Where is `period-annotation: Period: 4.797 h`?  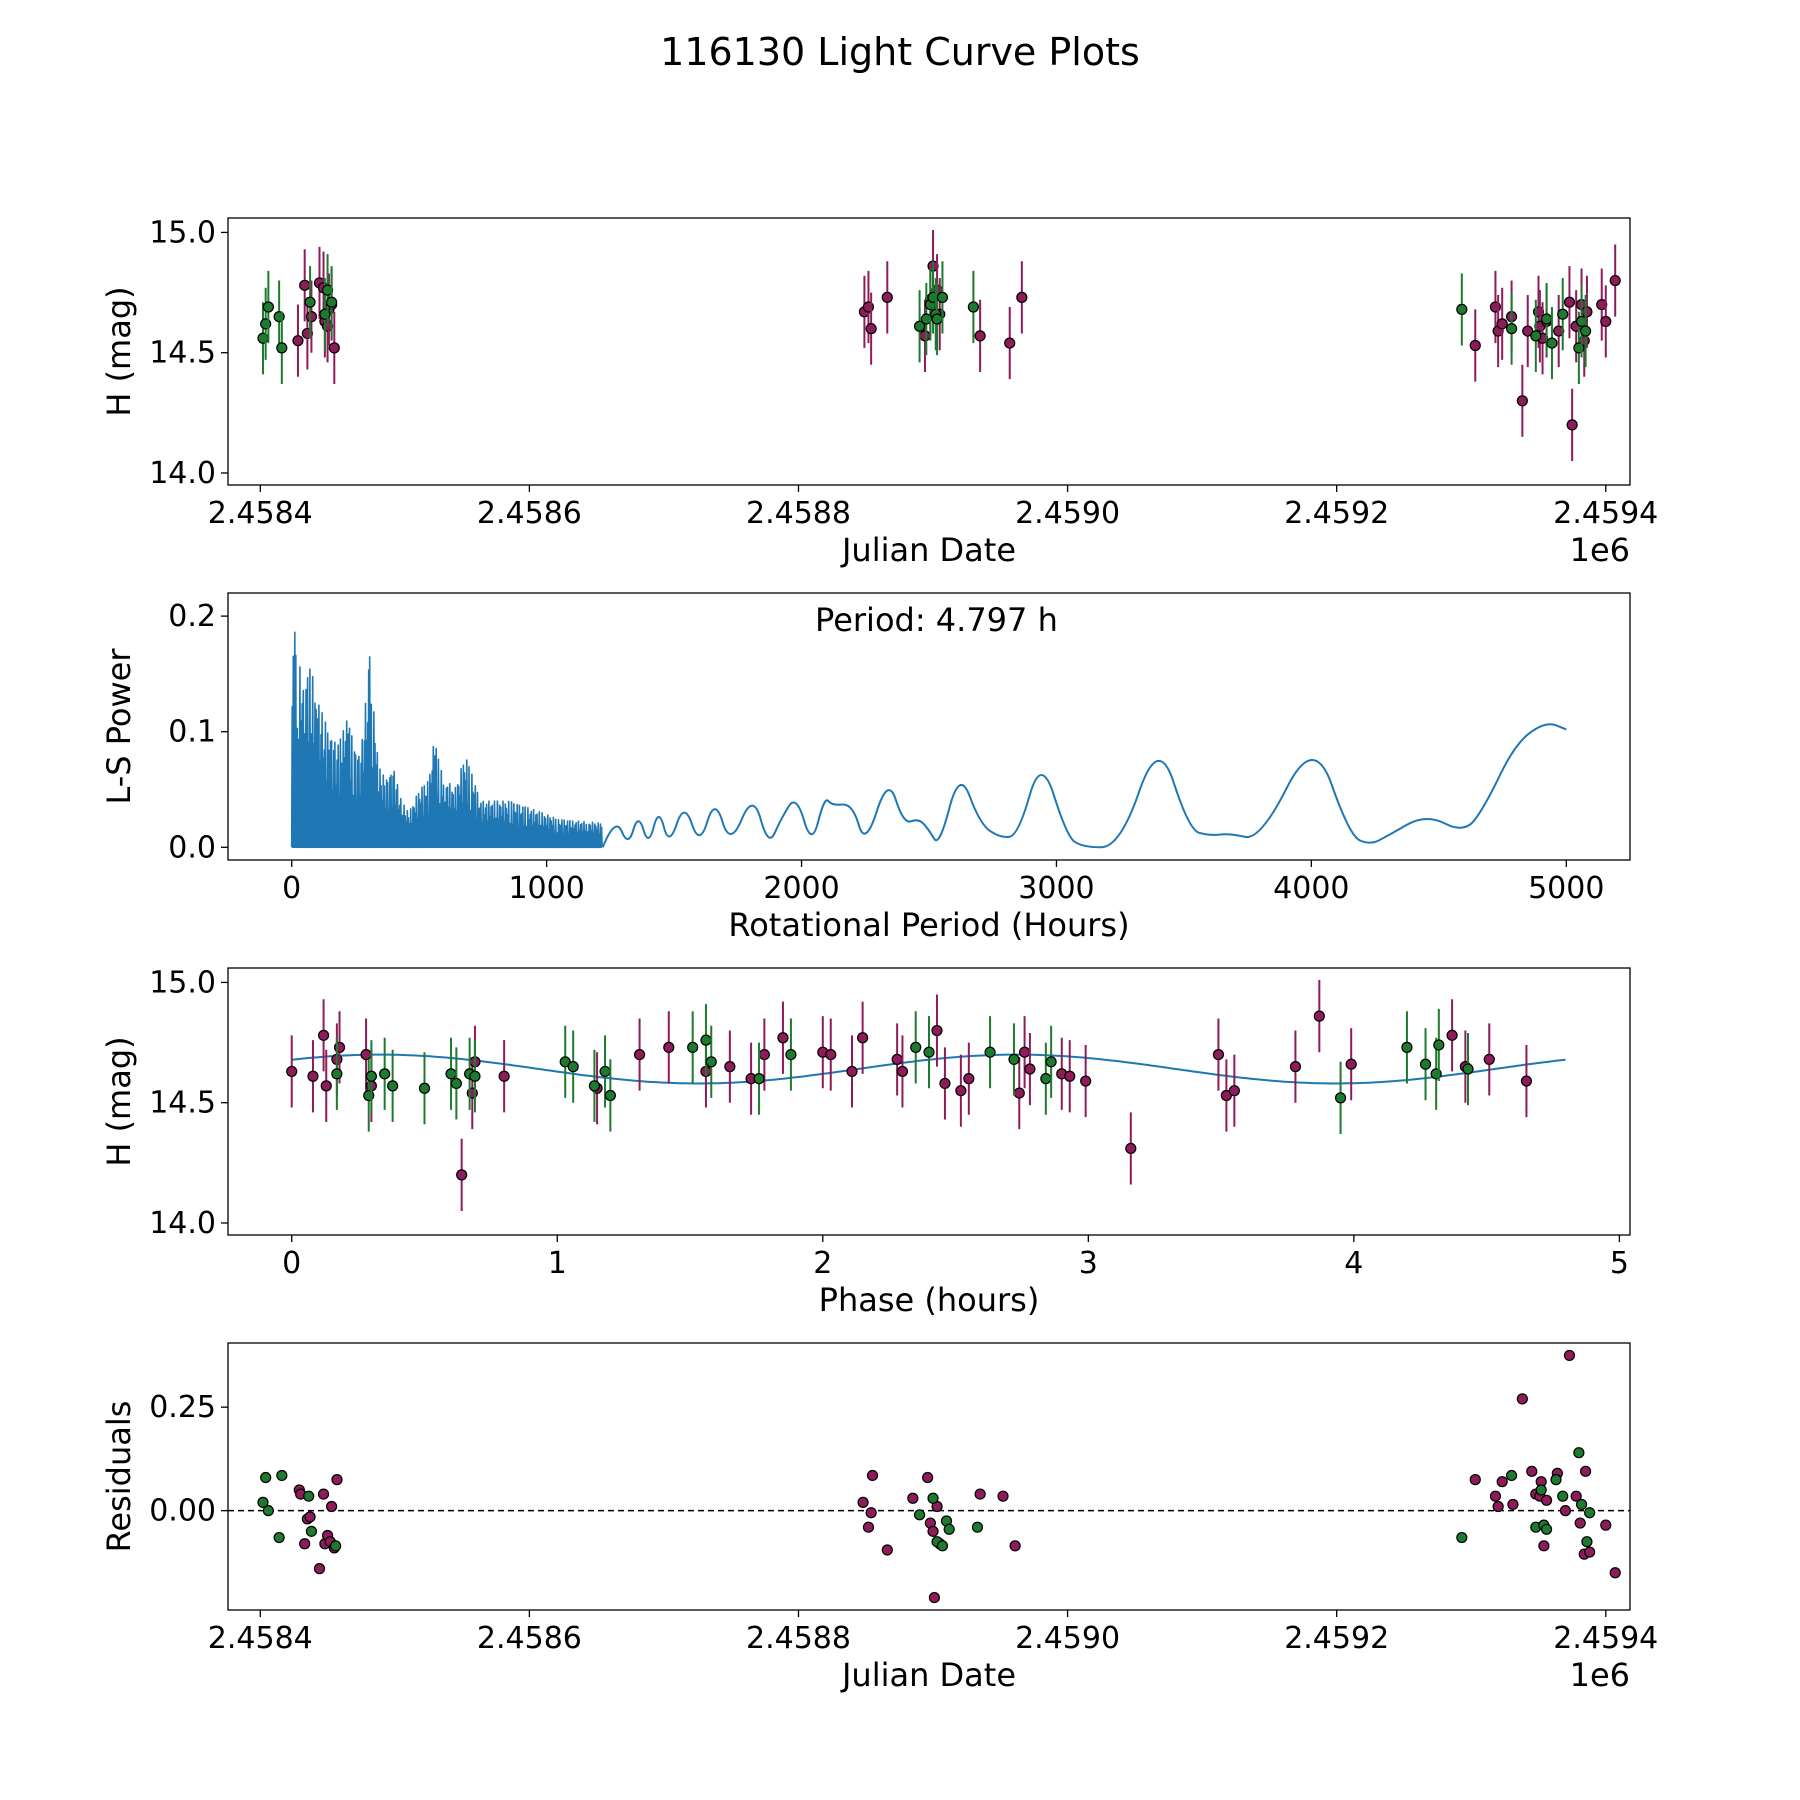 period-annotation: Period: 4.797 h is located at coordinates (936, 620).